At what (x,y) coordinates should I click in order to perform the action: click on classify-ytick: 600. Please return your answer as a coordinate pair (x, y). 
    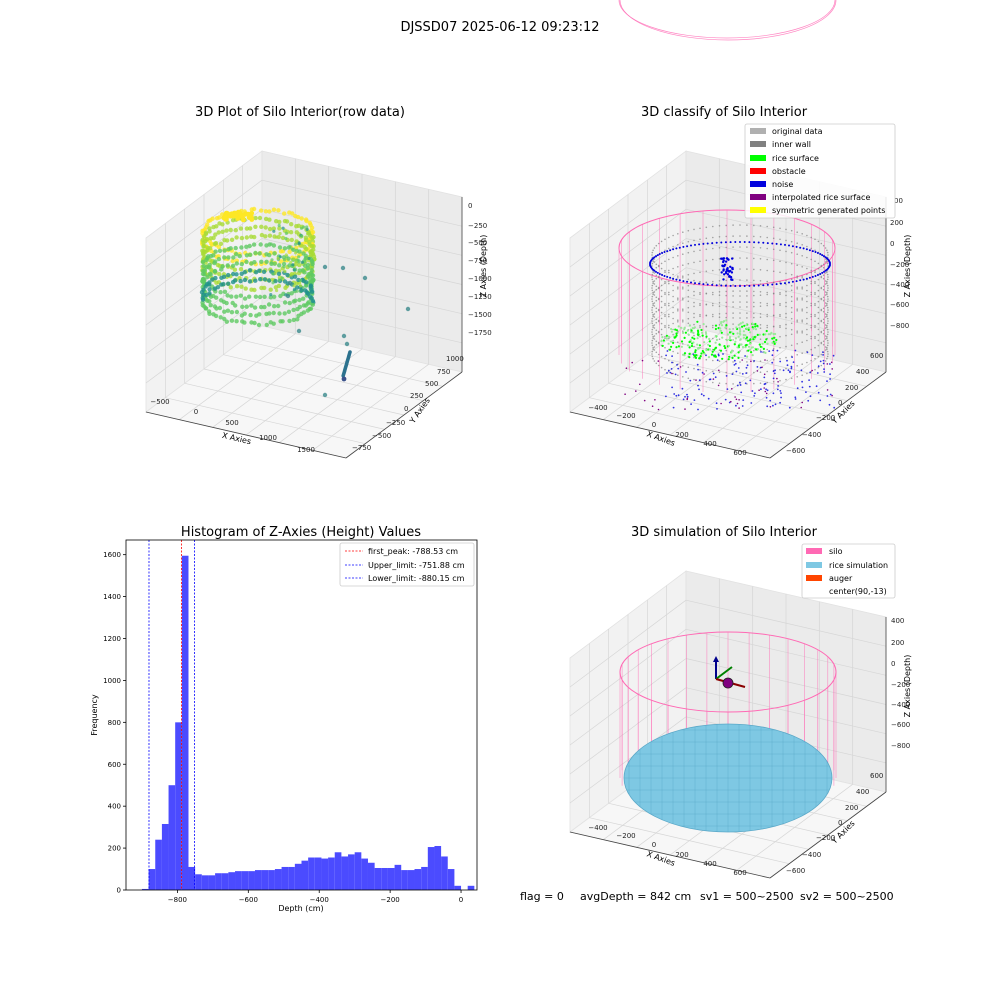
    Looking at the image, I should click on (876, 356).